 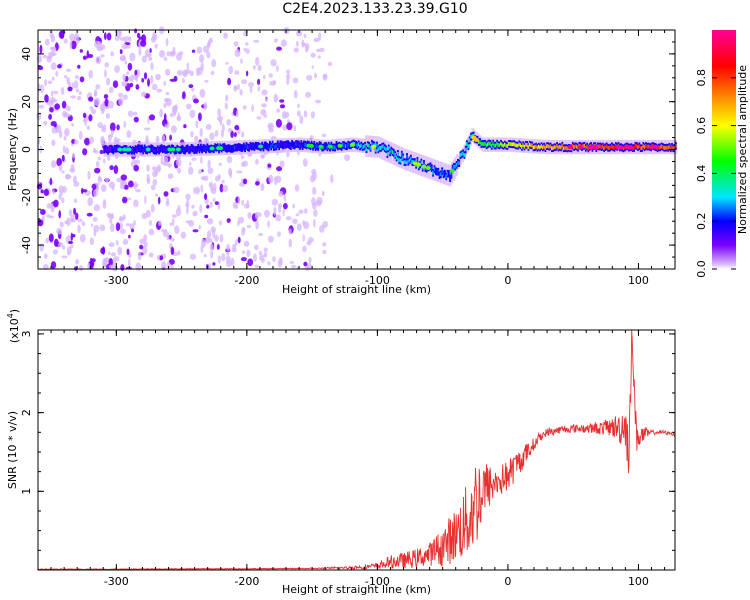 I want to click on x-tick-label: -200, so click(x=246, y=280).